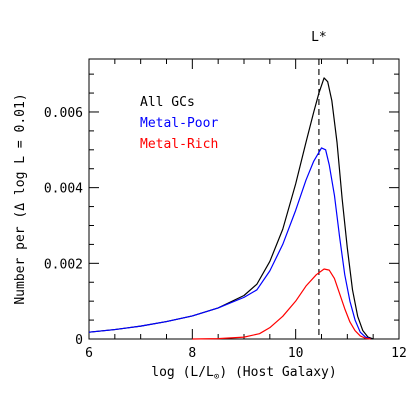  What do you see at coordinates (20, 198) in the screenshot?
I see `y-axis-label: Number per (Δ log L = 0.01)` at bounding box center [20, 198].